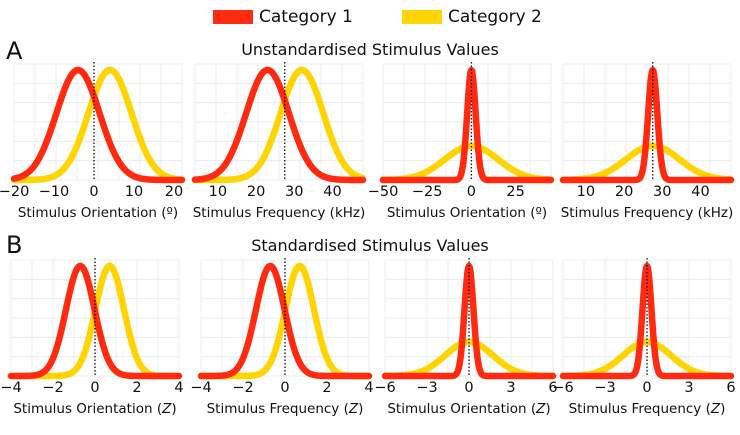 This screenshot has width=740, height=435. Describe the element at coordinates (14, 192) in the screenshot. I see `x-tick-label: −20` at that location.